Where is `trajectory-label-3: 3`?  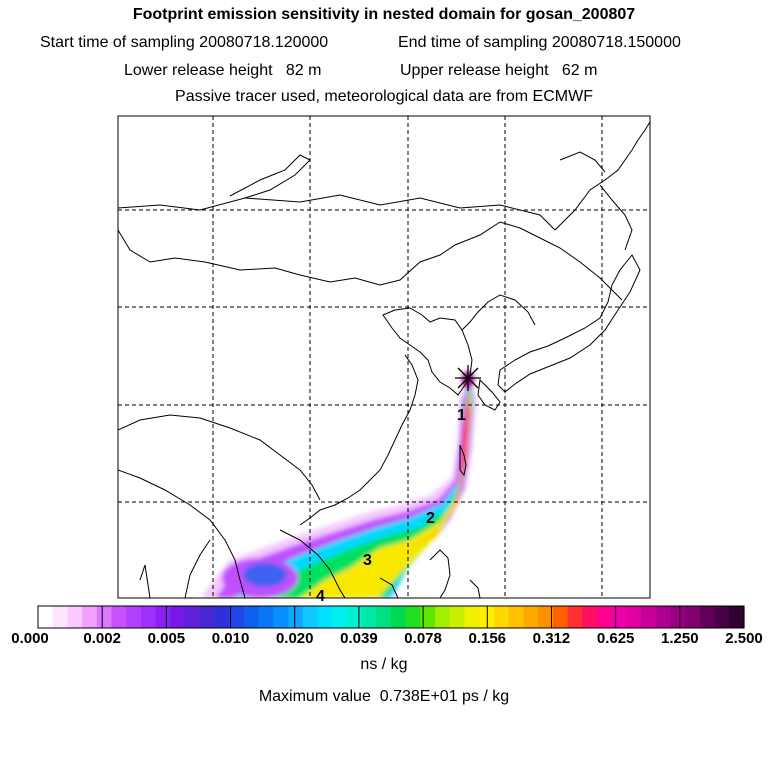
trajectory-label-3: 3 is located at coordinates (367, 560).